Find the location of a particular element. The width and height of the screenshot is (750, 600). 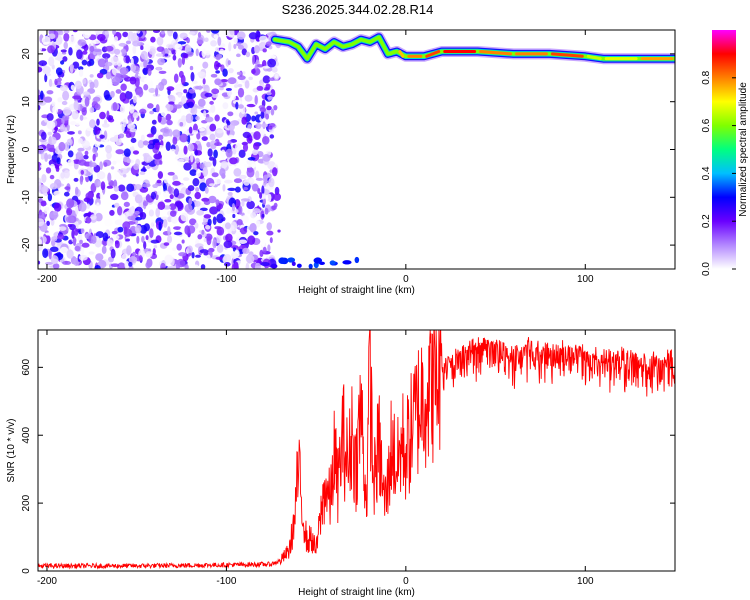

bottom-x-axis-label: Height of straight line (km) is located at coordinates (356, 592).